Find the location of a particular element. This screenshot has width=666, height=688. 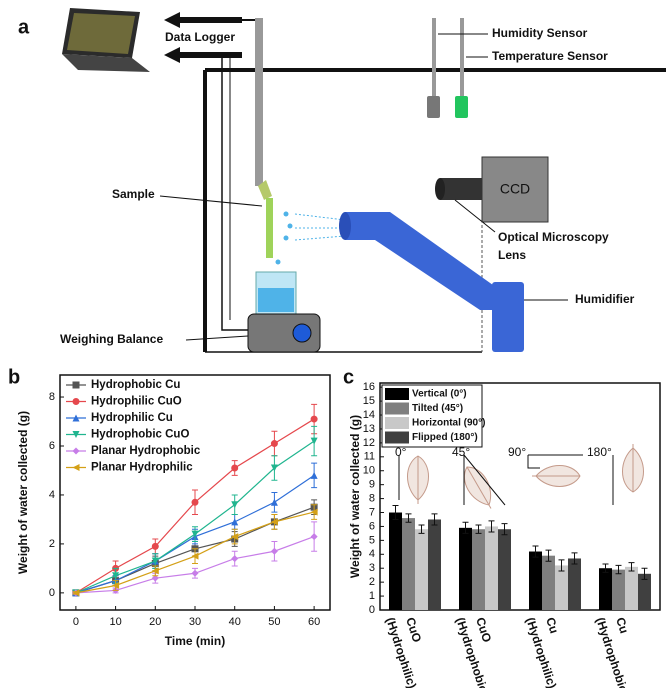

balance is located at coordinates (253, 333).